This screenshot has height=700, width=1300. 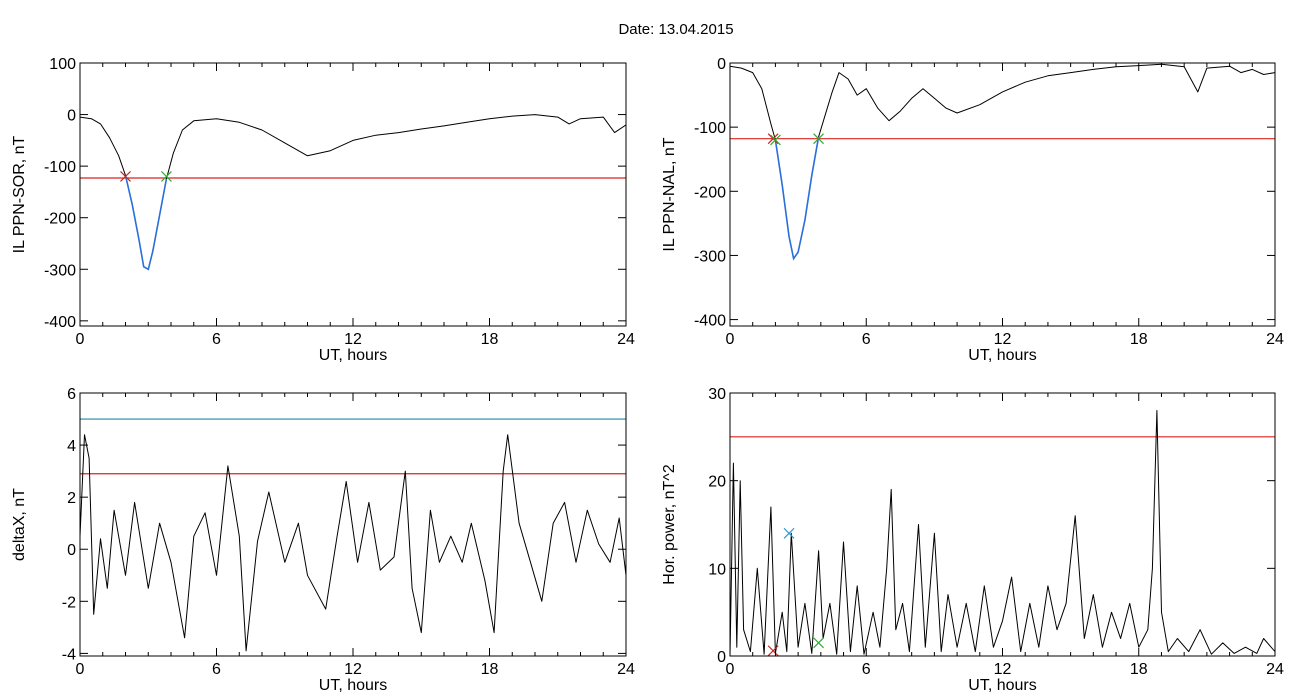 What do you see at coordinates (717, 482) in the screenshot?
I see `y-tick-label: 20` at bounding box center [717, 482].